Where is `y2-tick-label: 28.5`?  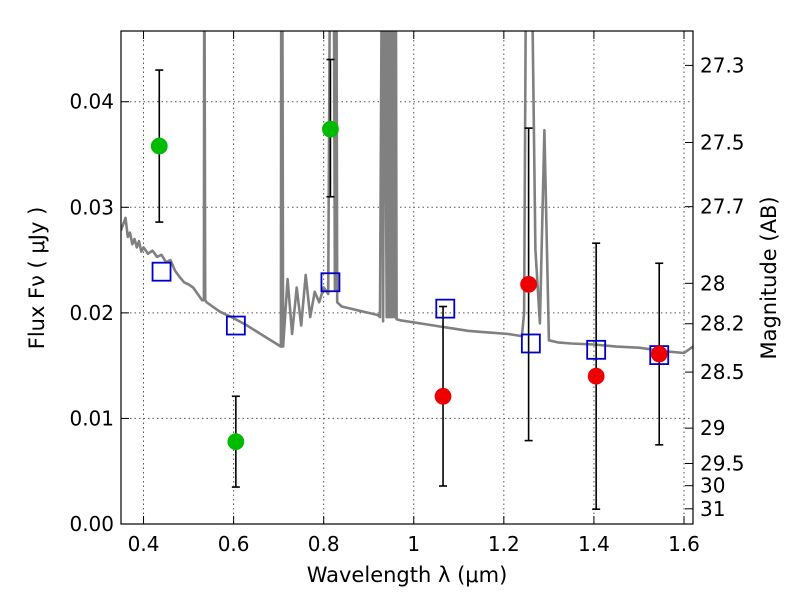 y2-tick-label: 28.5 is located at coordinates (722, 372).